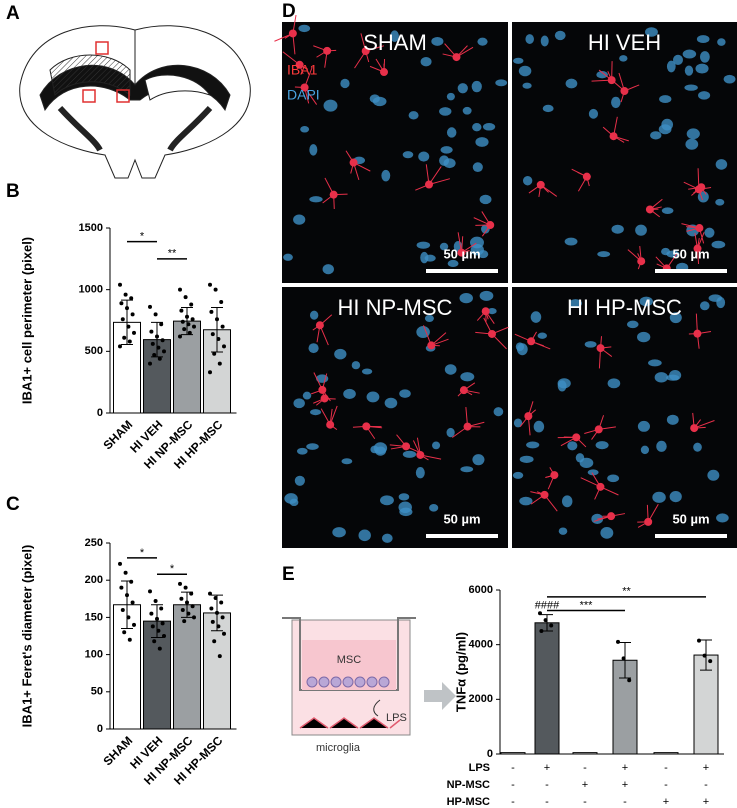 The height and width of the screenshot is (808, 737). What do you see at coordinates (100, 729) in the screenshot?
I see `y-tick-label: 0` at bounding box center [100, 729].